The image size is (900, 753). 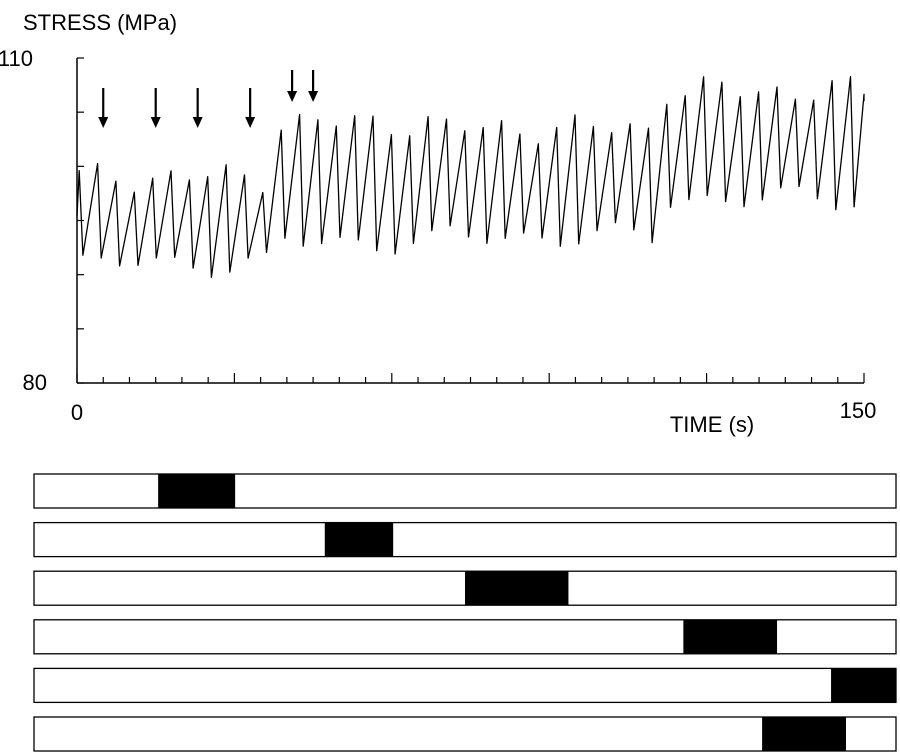 I want to click on y-tick-label-top: 110, so click(x=16, y=58).